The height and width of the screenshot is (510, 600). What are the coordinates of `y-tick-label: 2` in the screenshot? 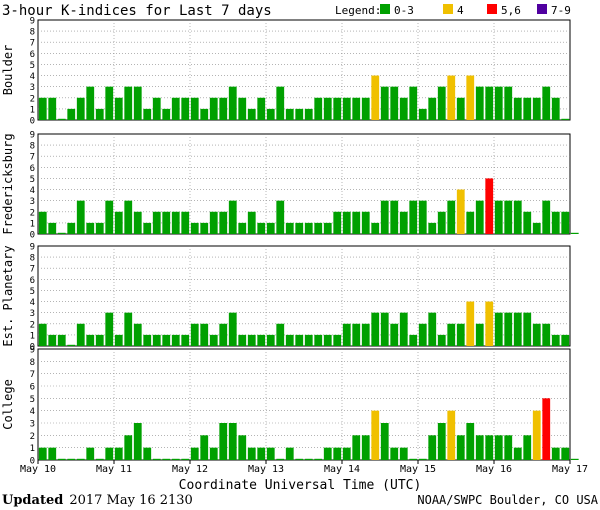 It's located at (32, 213).